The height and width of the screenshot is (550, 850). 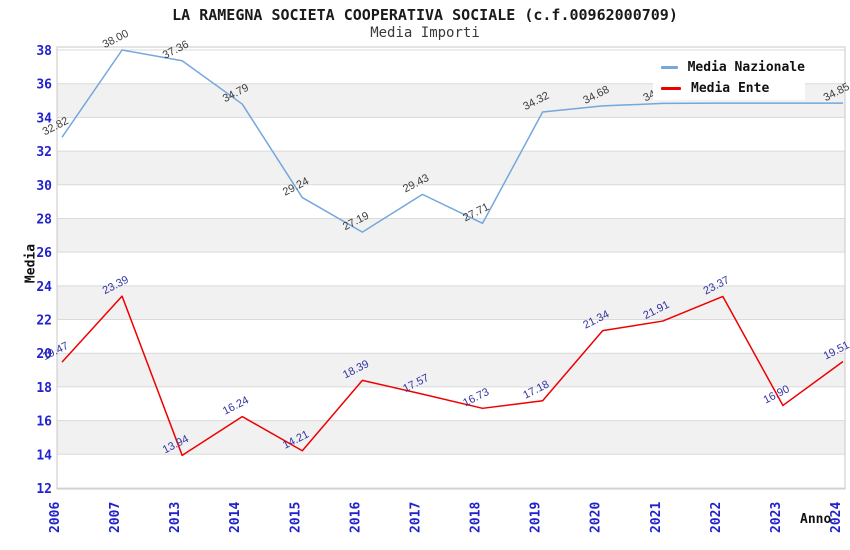 What do you see at coordinates (596, 517) in the screenshot?
I see `x-tick-label: 2020` at bounding box center [596, 517].